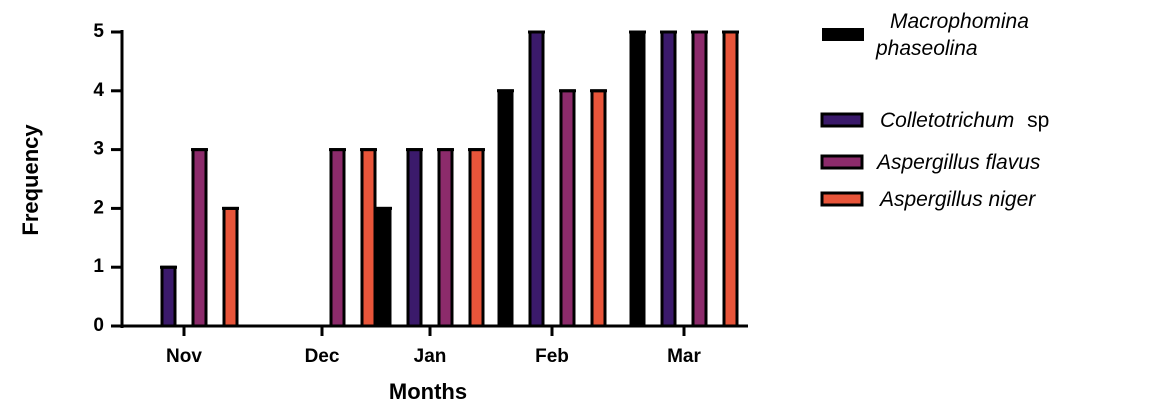  Describe the element at coordinates (98, 266) in the screenshot. I see `y-tick-label-1: 1` at that location.